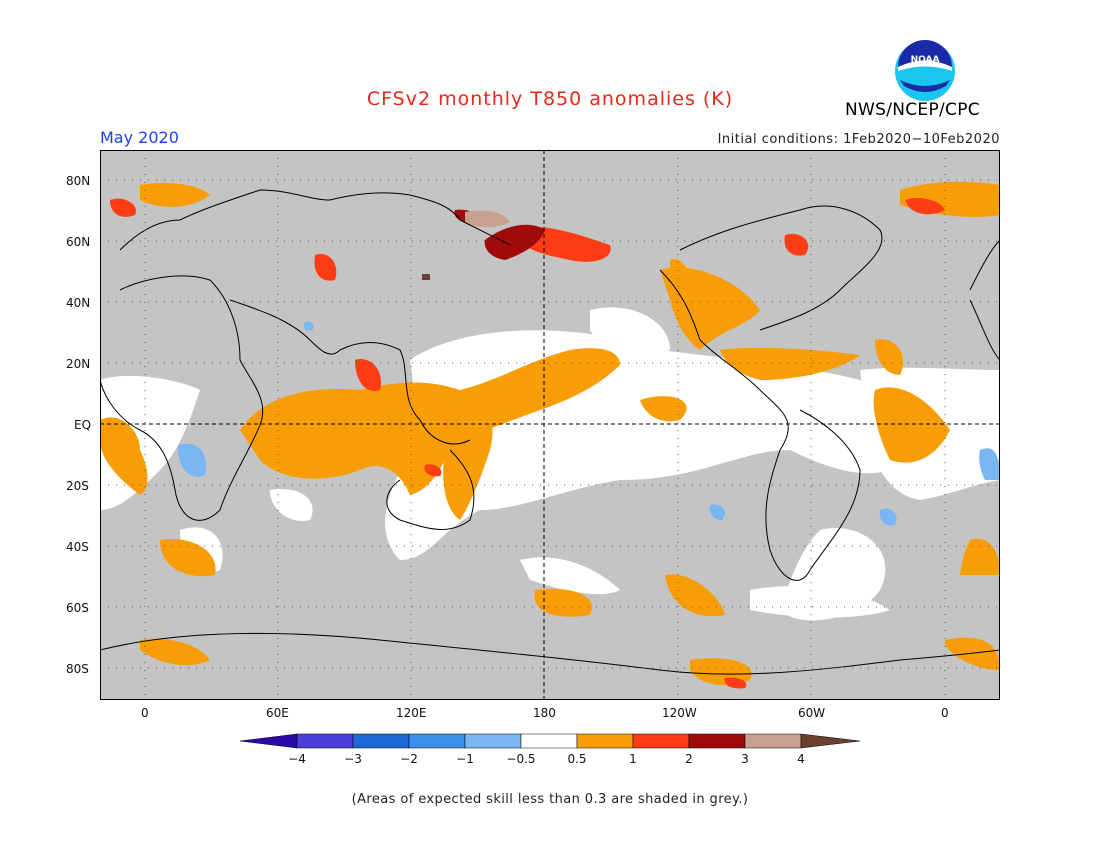 This screenshot has width=1100, height=850. Describe the element at coordinates (550, 99) in the screenshot. I see `map-title: CFSv2 monthly T850 anomalies (K)` at that location.